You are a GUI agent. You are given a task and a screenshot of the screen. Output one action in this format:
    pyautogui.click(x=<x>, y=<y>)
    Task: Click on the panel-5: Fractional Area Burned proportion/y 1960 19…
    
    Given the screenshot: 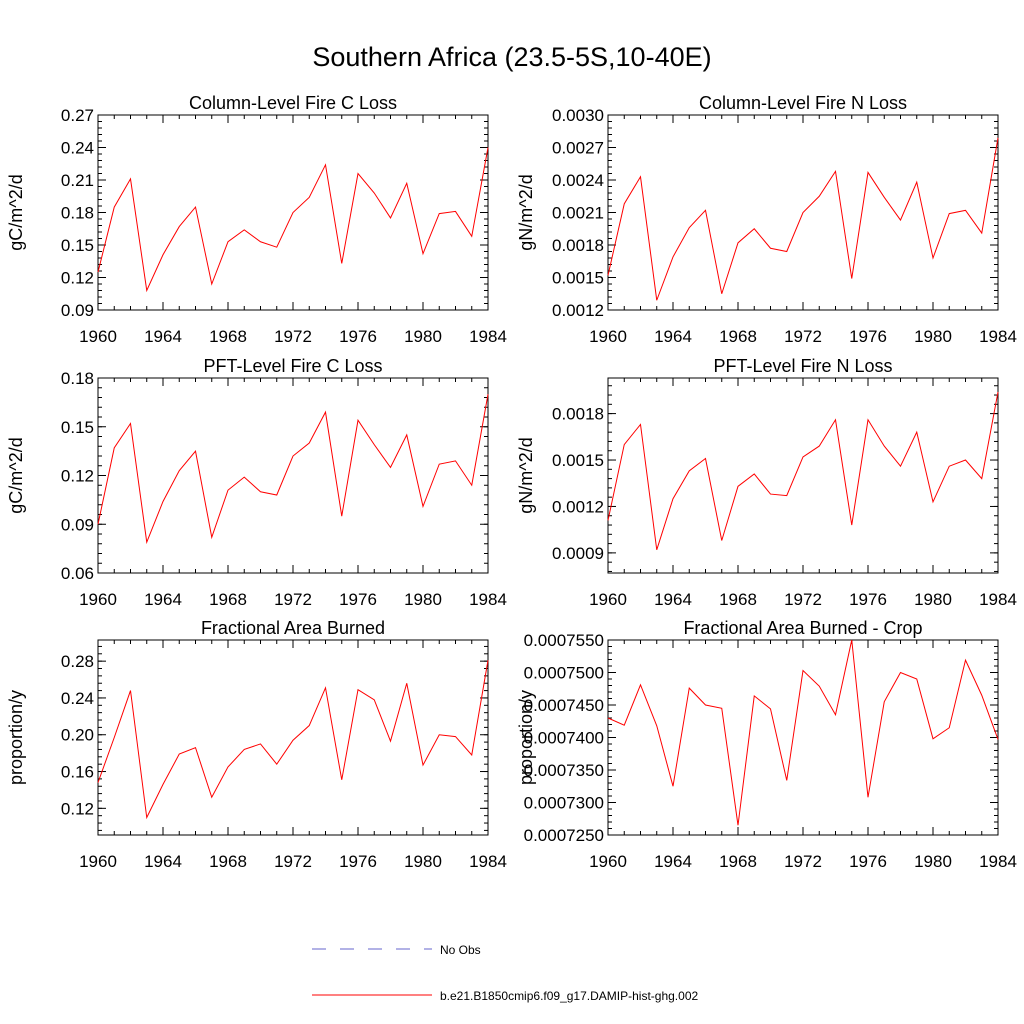 What is the action you would take?
    pyautogui.click(x=256, y=744)
    